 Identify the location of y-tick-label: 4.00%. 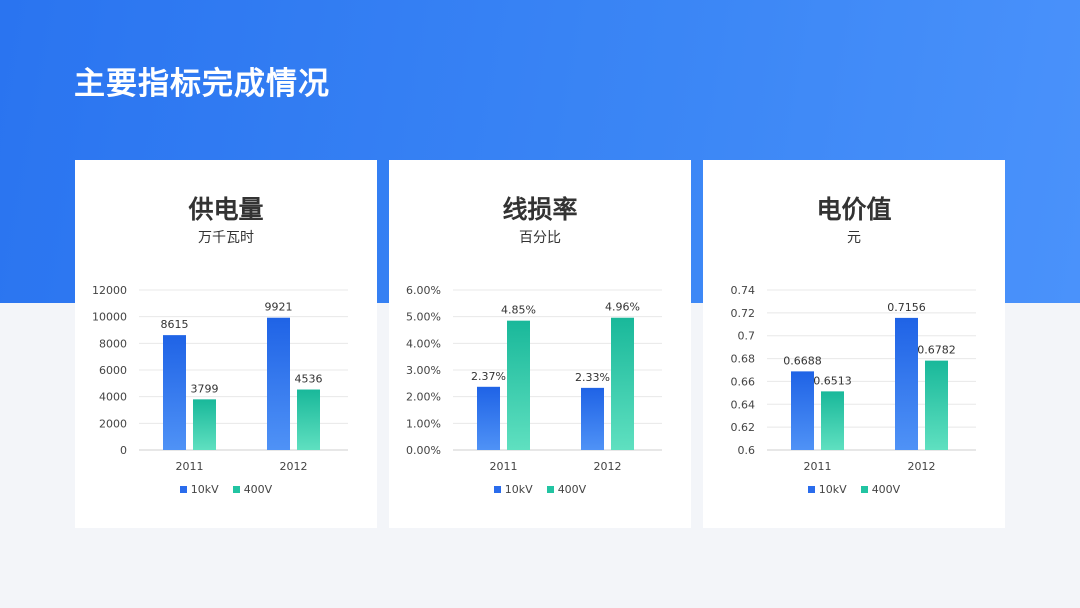
(423, 343).